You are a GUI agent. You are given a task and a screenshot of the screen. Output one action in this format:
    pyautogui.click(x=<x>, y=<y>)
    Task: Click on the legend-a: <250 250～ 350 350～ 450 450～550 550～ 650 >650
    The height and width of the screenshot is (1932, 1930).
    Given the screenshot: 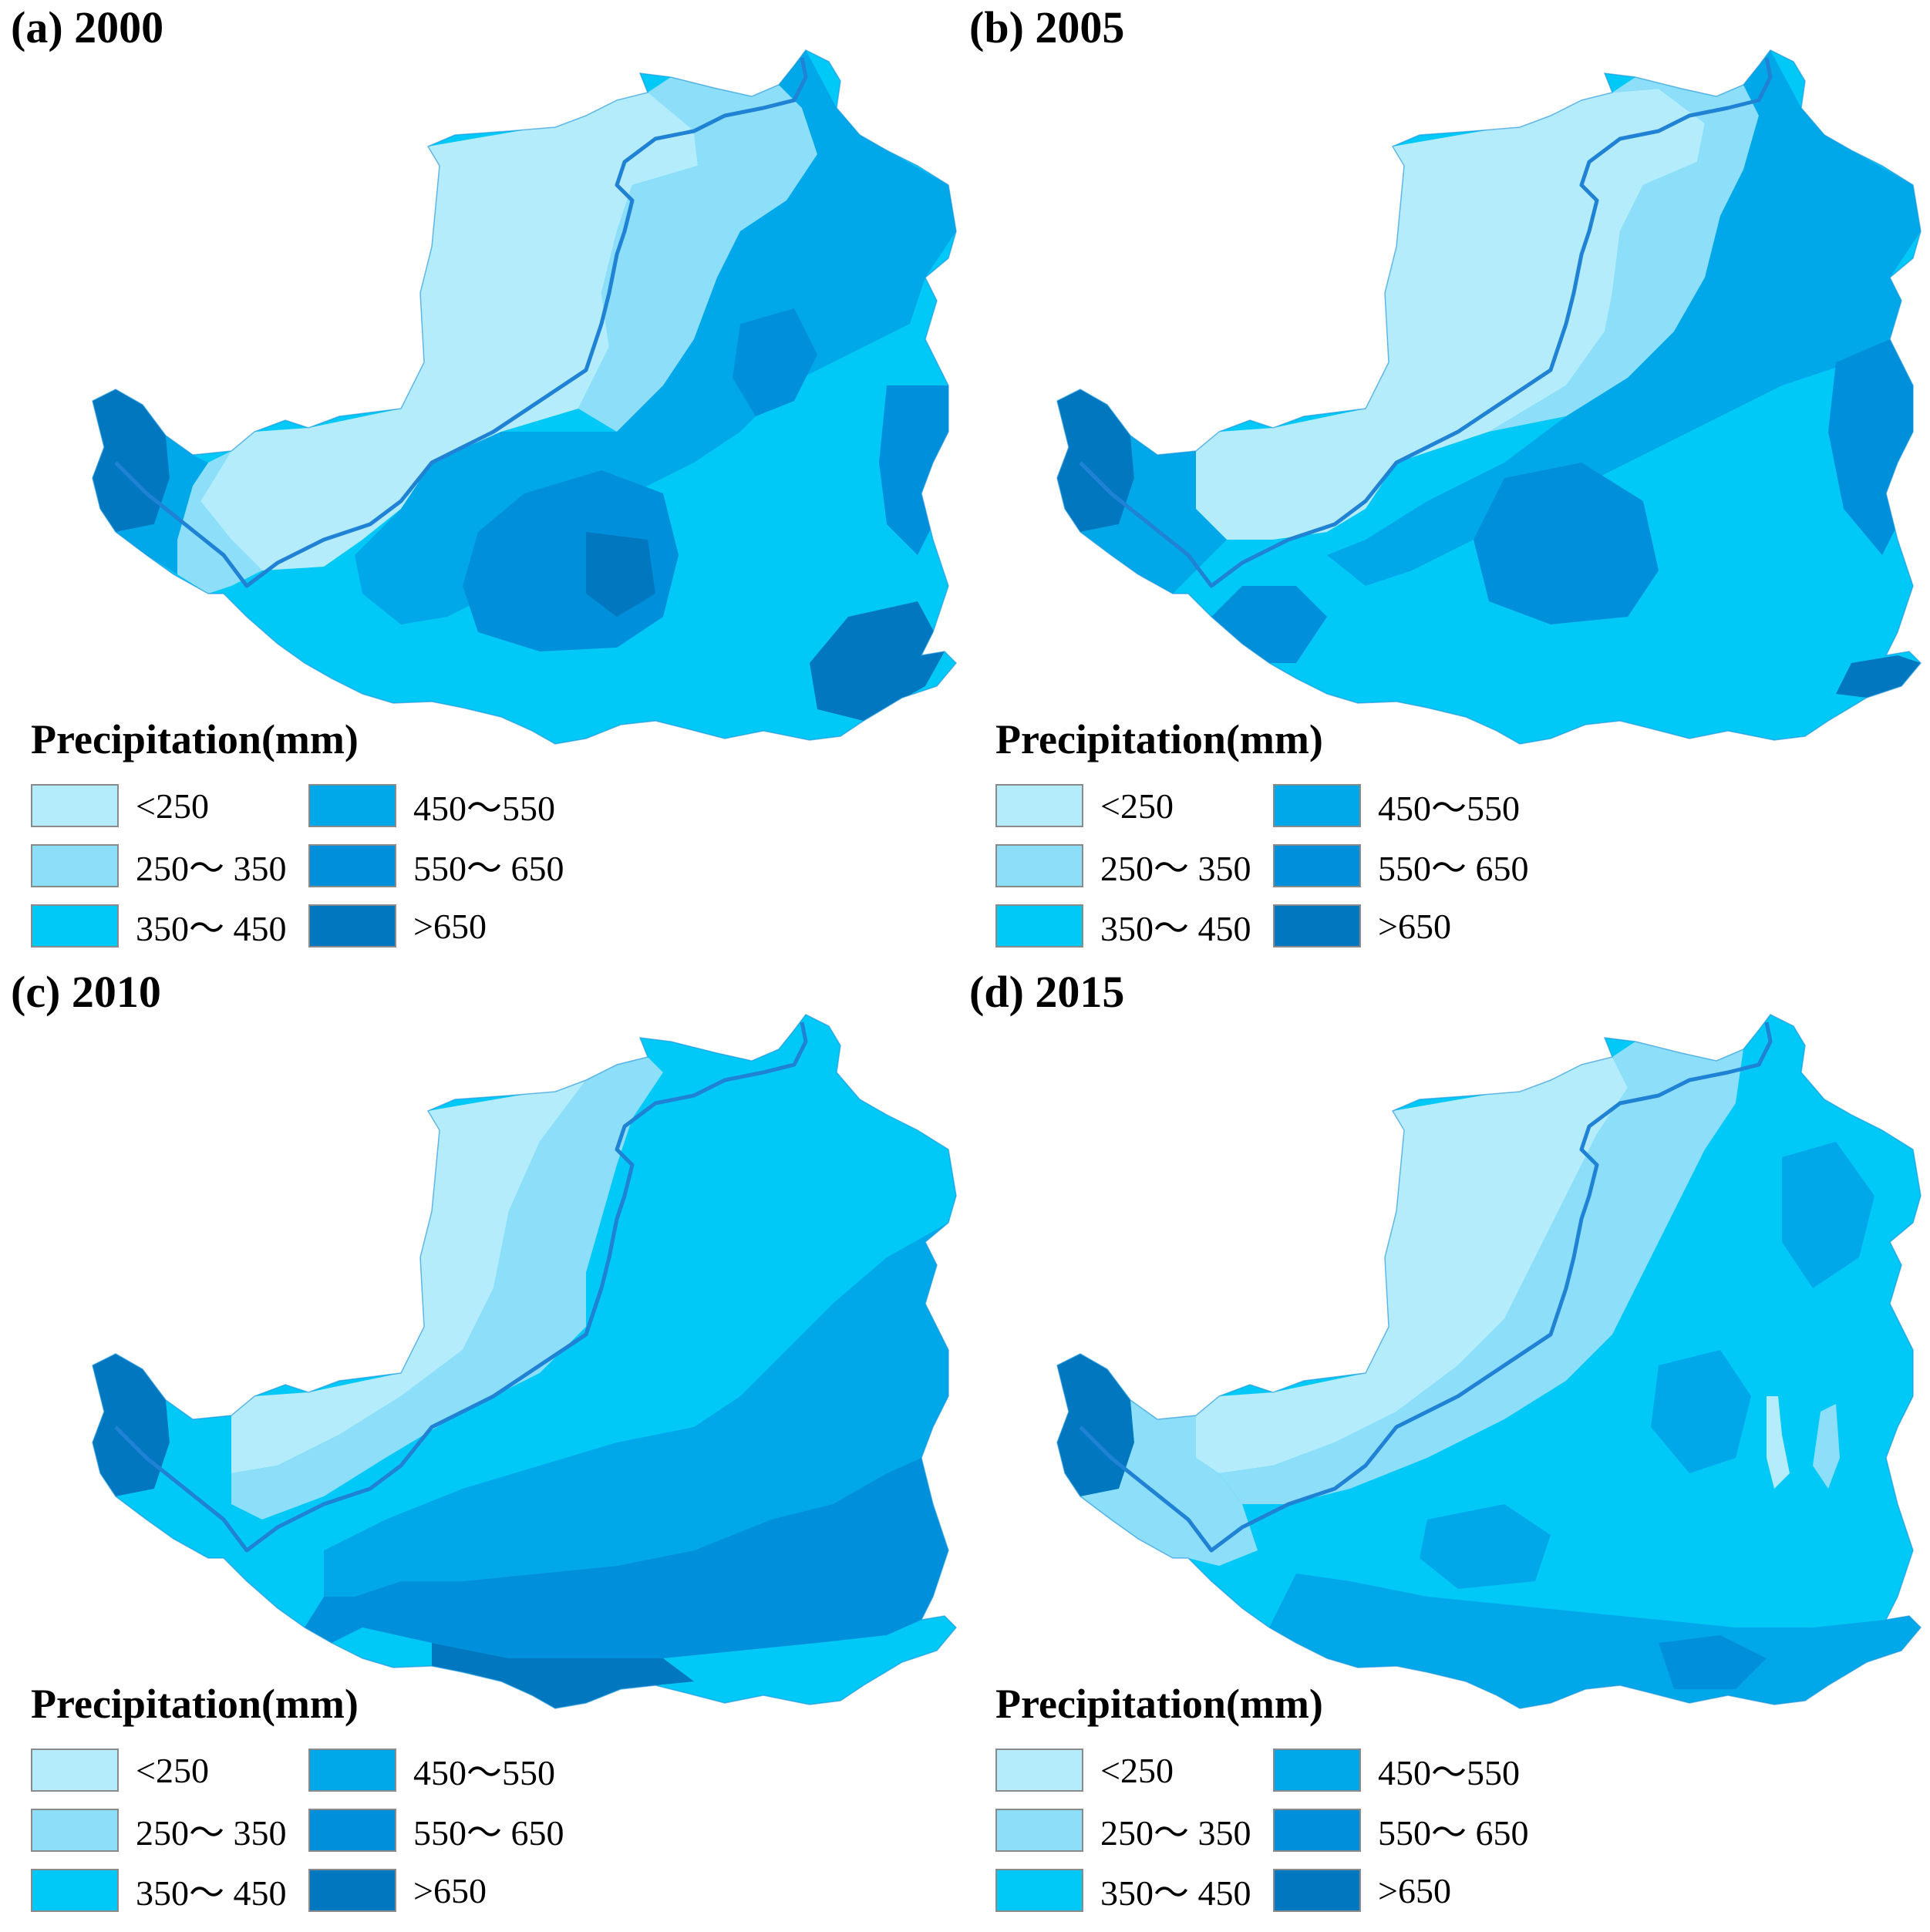 What is the action you would take?
    pyautogui.click(x=324, y=875)
    